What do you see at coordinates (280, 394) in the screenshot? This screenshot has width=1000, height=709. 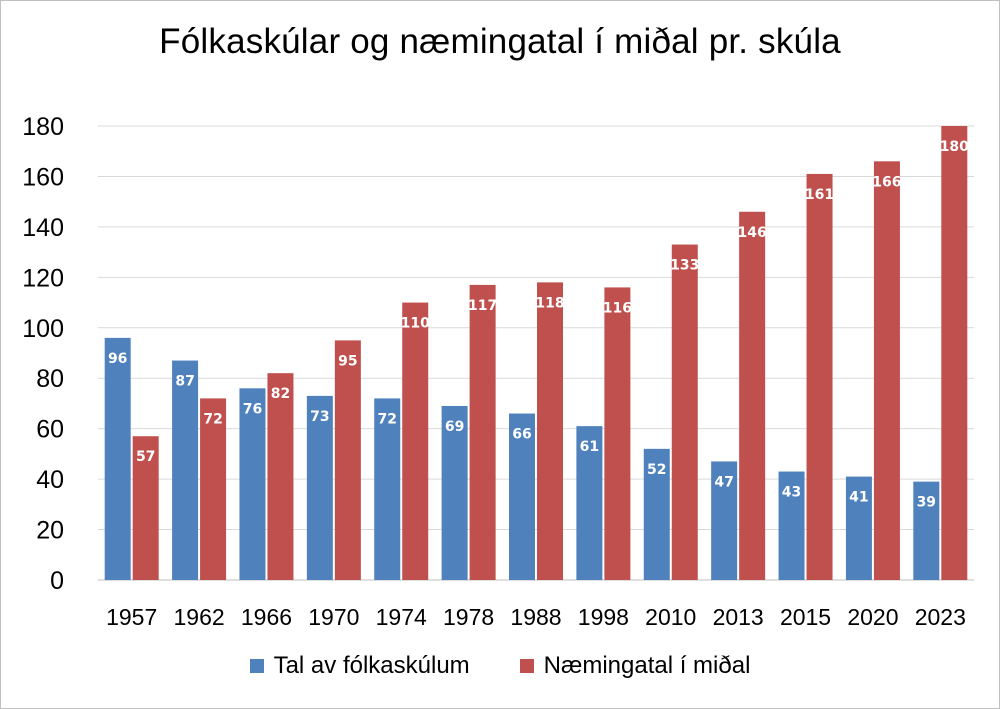 I see `data-label-series-2-1966: 82` at bounding box center [280, 394].